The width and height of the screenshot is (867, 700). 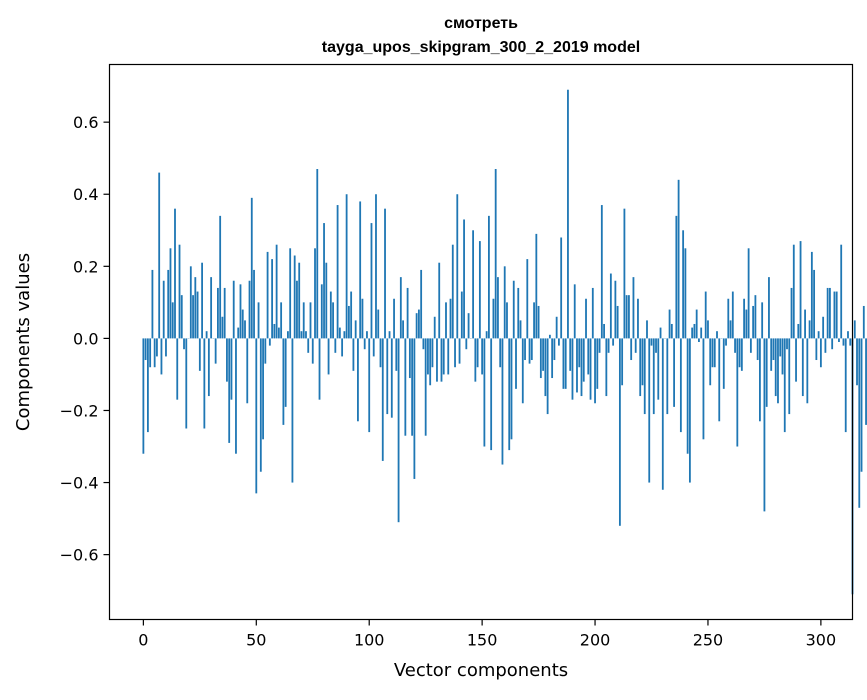 I want to click on y-axis-label: Components values, so click(x=23, y=342).